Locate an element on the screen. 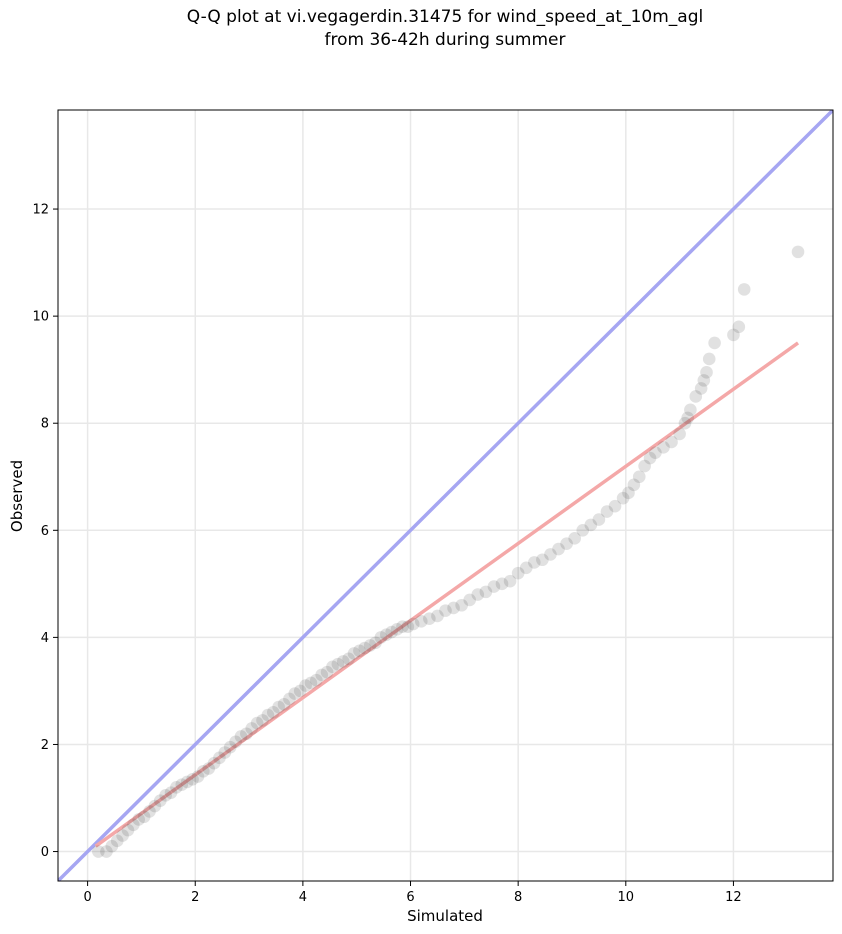 This screenshot has height=934, width=842. y-tick-label: 10 is located at coordinates (40, 317).